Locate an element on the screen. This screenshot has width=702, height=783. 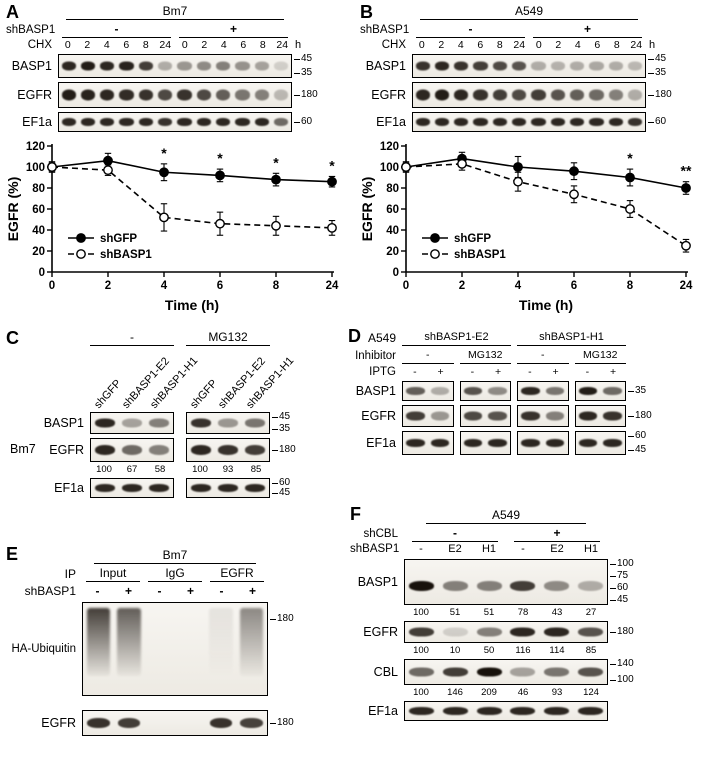
svg-text: 20 is located at coordinates (392, 252).